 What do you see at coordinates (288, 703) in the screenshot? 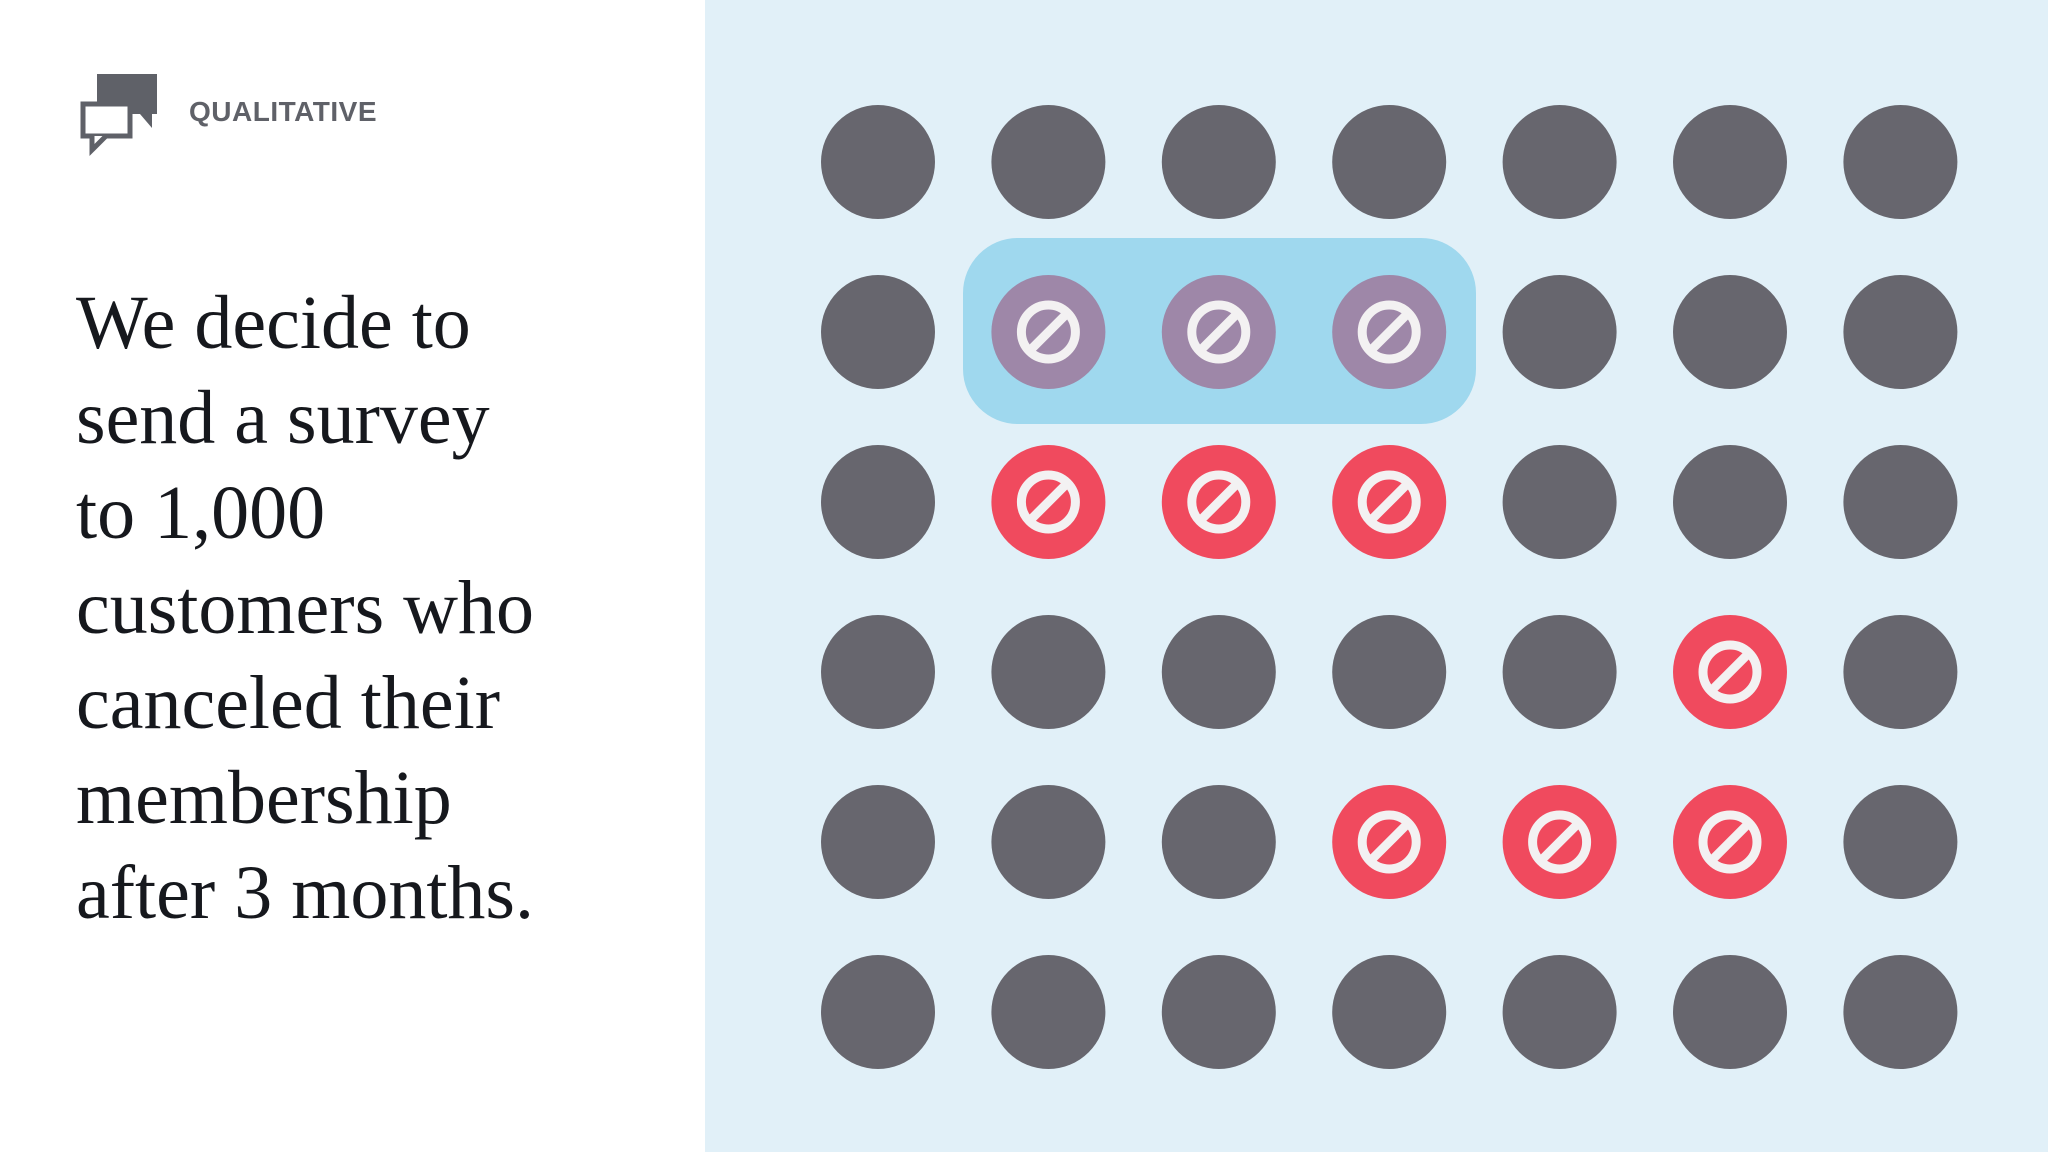
I see `text-line: canceled their` at bounding box center [288, 703].